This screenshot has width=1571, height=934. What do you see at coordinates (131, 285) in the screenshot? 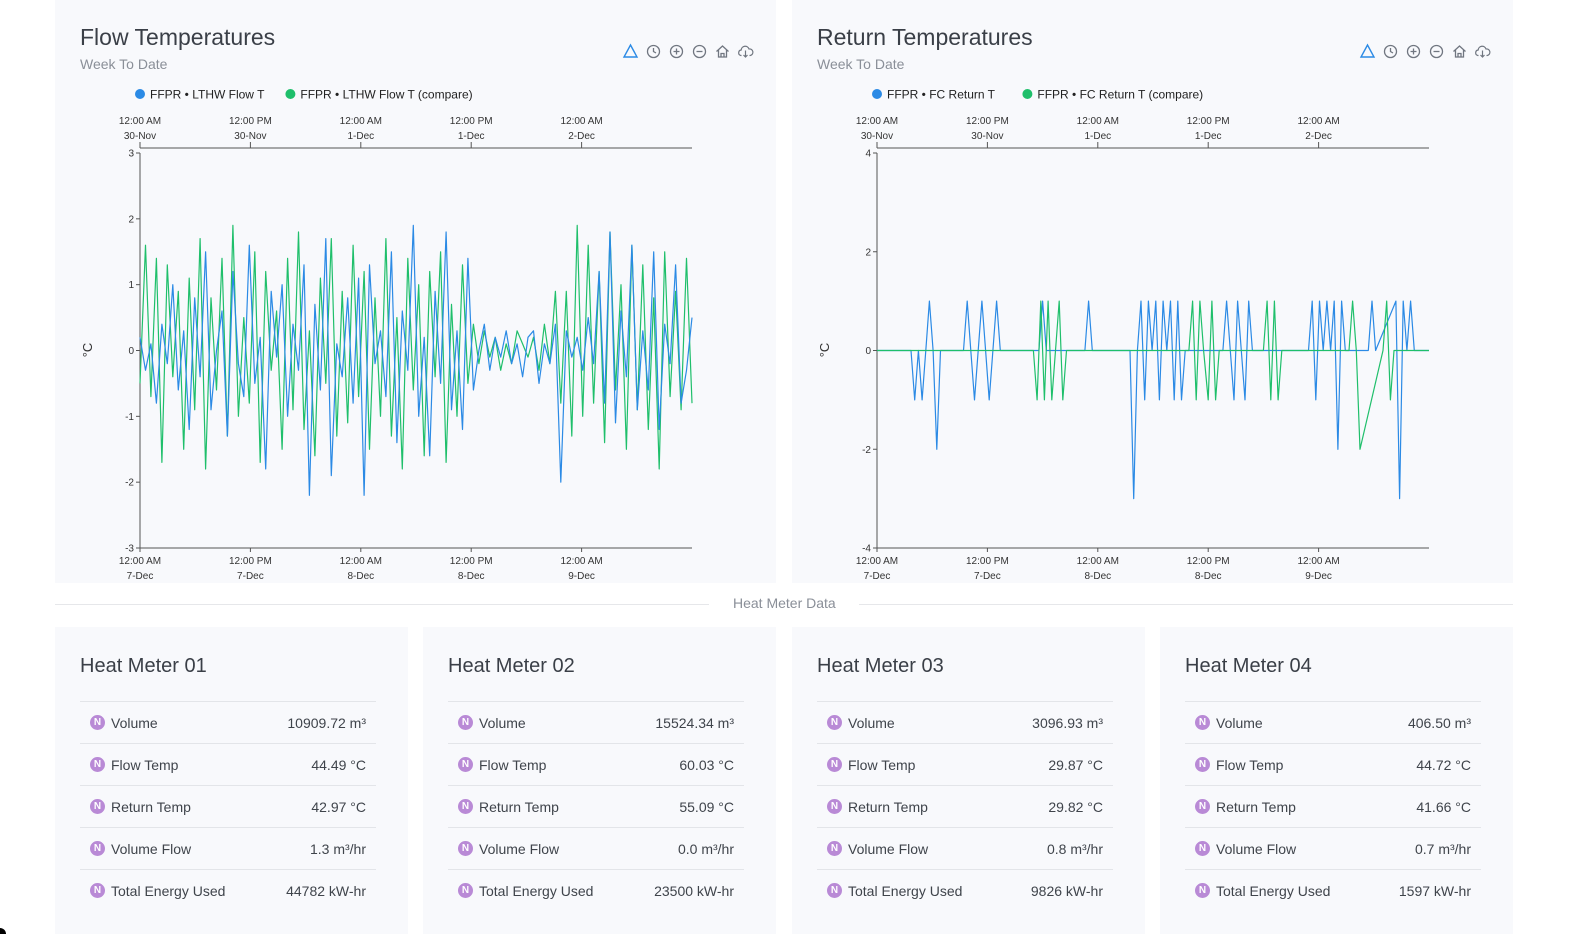
I see `y-tick-label: 1` at bounding box center [131, 285].